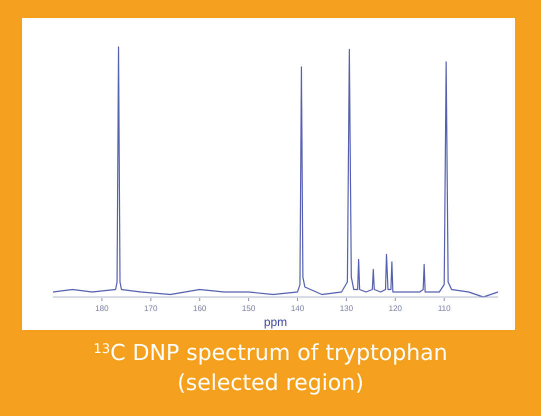 The height and width of the screenshot is (416, 541). Describe the element at coordinates (270, 368) in the screenshot. I see `text: $^{13}$C DNP spectrum of tryptophan (selected region)` at that location.